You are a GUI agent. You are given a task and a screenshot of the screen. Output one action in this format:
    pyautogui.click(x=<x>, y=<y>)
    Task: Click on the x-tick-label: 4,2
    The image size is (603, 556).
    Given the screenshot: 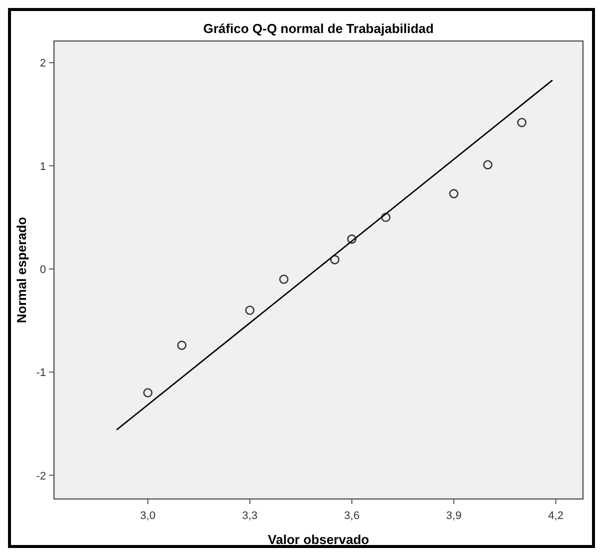 What is the action you would take?
    pyautogui.click(x=556, y=516)
    